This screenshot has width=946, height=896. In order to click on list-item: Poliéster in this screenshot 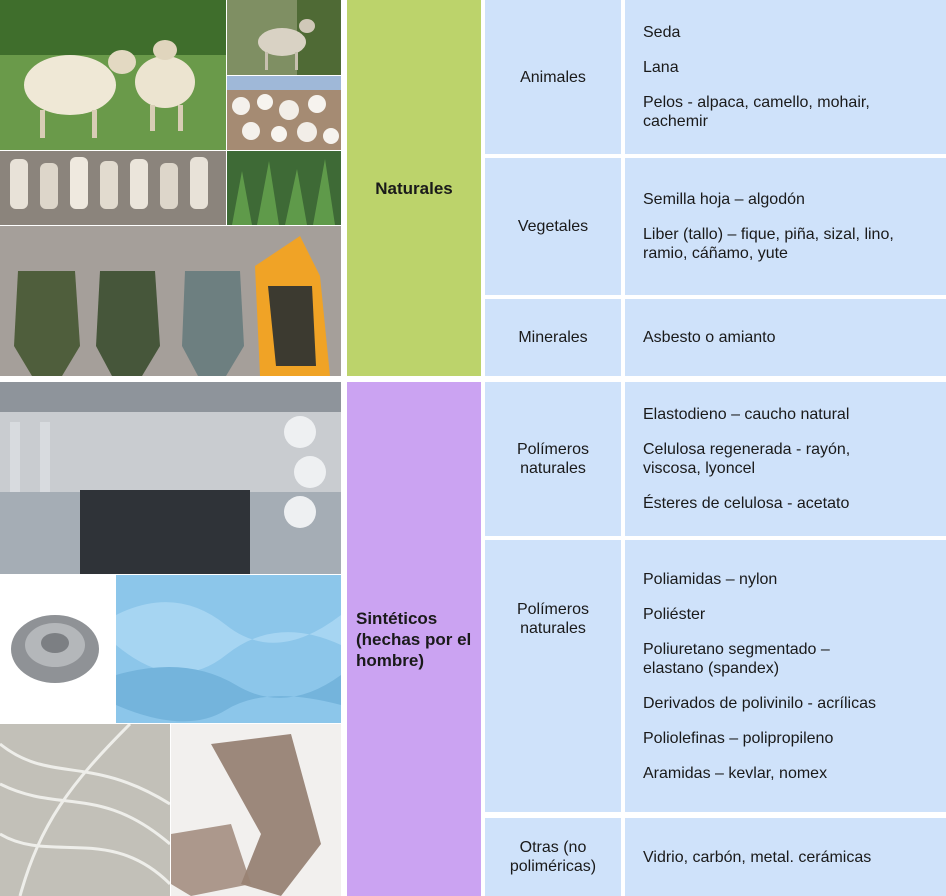, I will do `click(674, 614)`.